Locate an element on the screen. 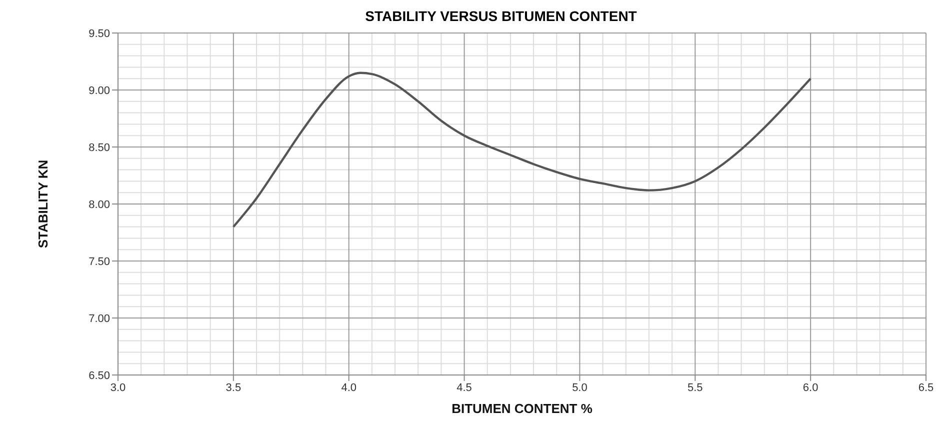 The height and width of the screenshot is (428, 942). y-tick-label: 8.00 is located at coordinates (99, 204).